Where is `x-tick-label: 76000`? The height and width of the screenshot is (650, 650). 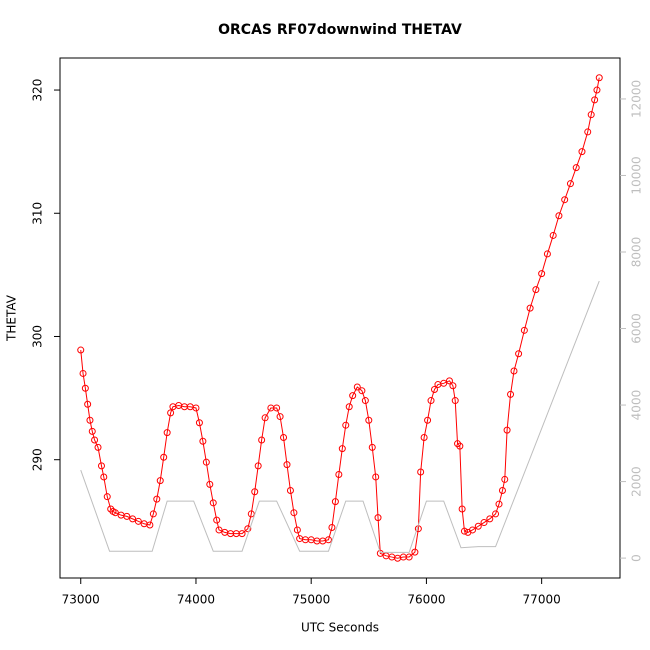
x-tick-label: 76000 is located at coordinates (426, 600).